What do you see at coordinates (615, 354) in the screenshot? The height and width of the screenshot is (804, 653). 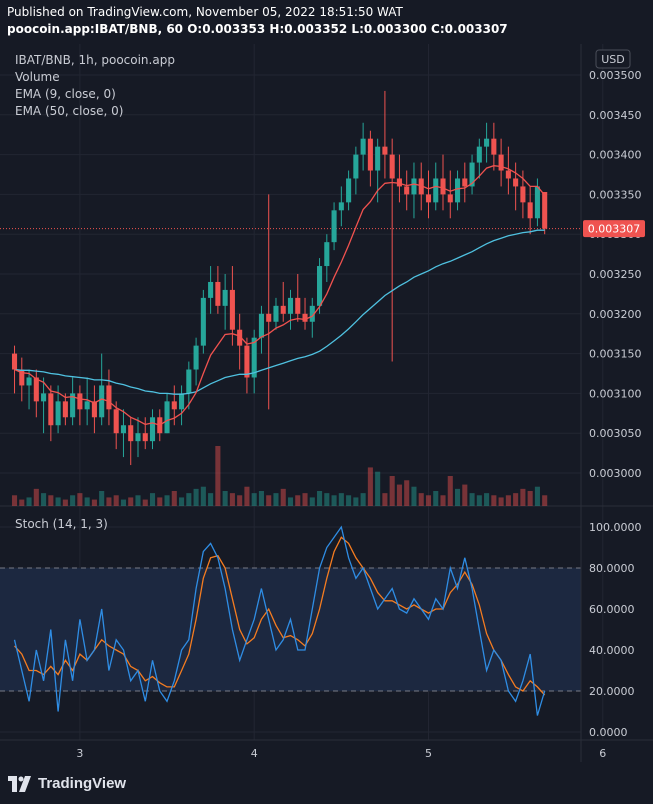 I see `price-tick-label: 0.003150` at bounding box center [615, 354].